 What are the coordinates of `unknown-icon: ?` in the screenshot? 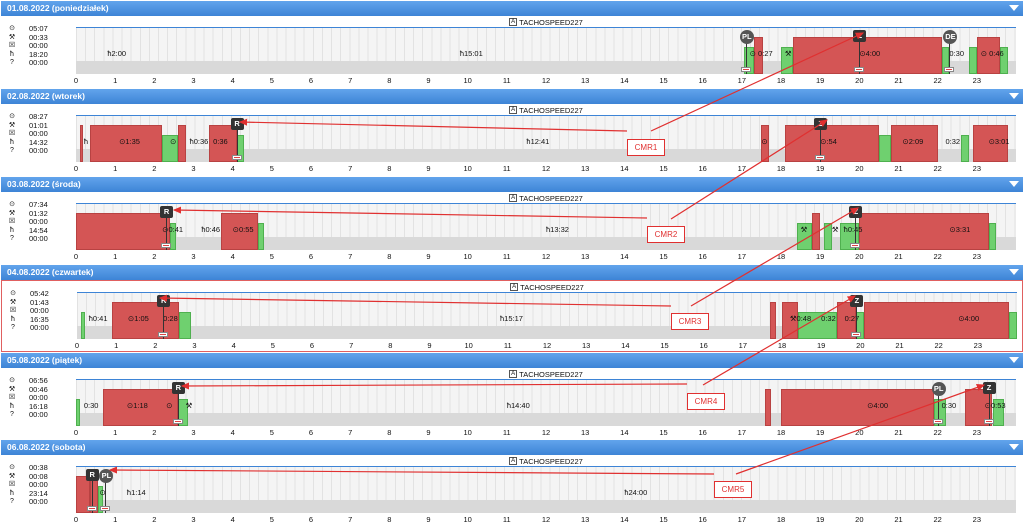 It's located at (12, 239).